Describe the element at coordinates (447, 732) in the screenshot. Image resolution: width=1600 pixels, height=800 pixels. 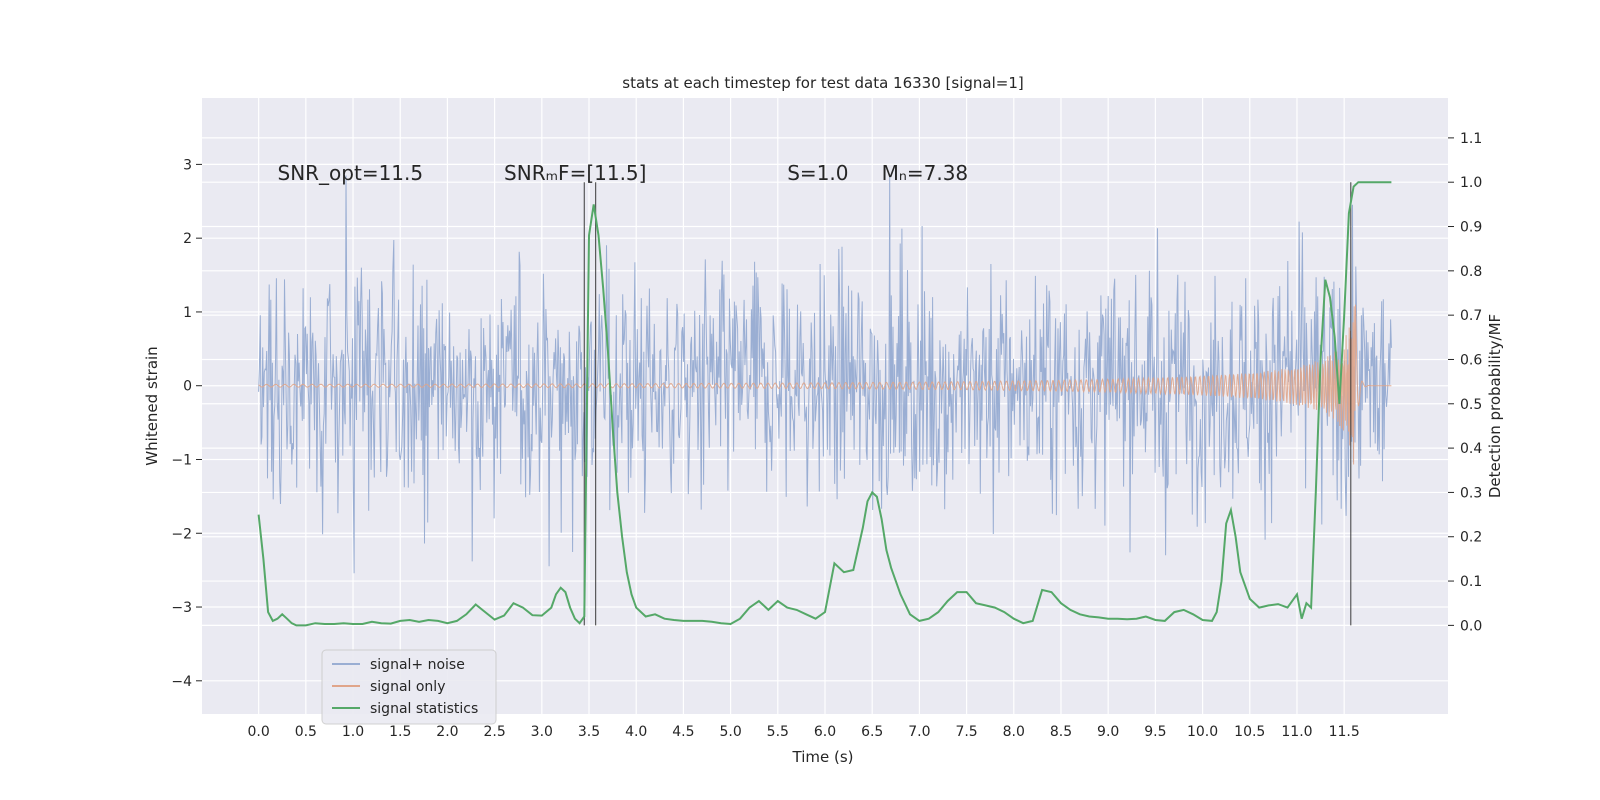
I see `x-tick-label: 2.0` at that location.